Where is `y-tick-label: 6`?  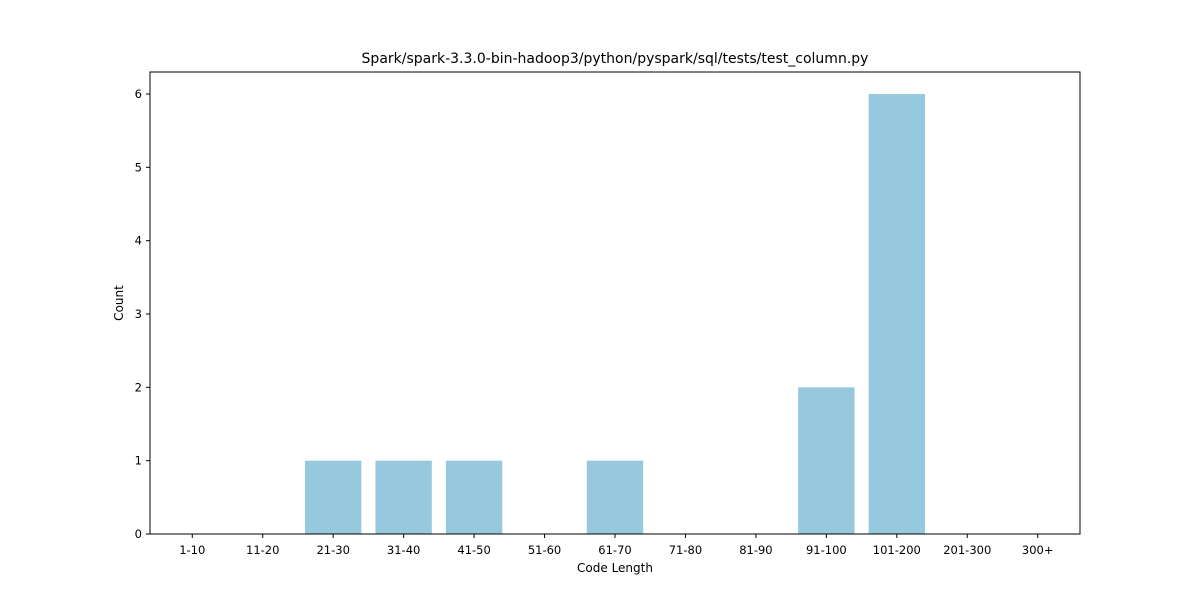 y-tick-label: 6 is located at coordinates (138, 94).